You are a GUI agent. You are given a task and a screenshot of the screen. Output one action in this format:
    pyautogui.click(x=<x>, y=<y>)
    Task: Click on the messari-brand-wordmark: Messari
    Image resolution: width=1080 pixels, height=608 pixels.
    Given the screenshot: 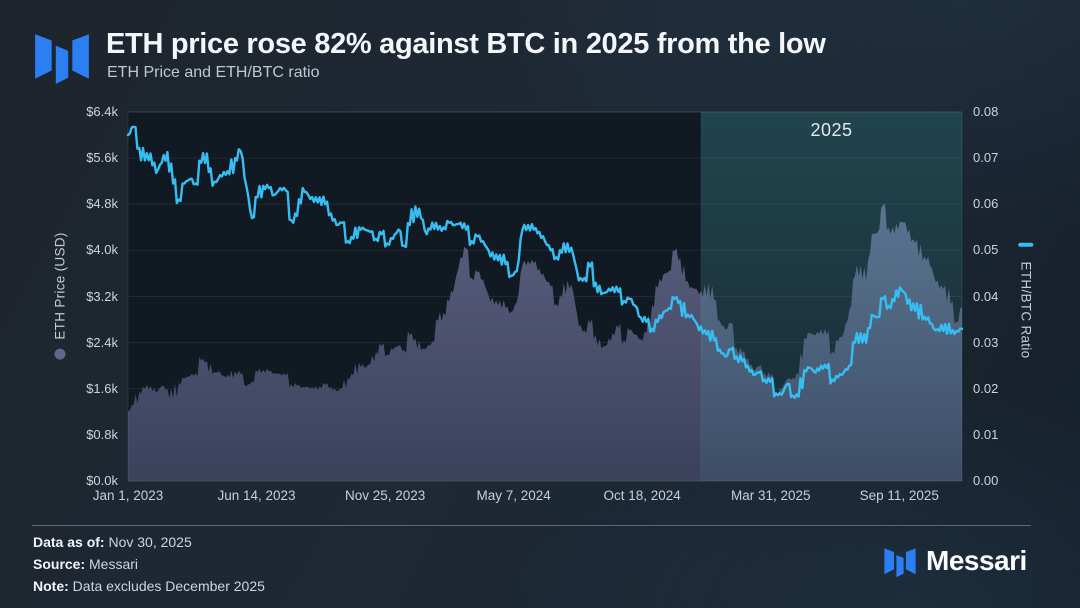 What is the action you would take?
    pyautogui.click(x=976, y=560)
    